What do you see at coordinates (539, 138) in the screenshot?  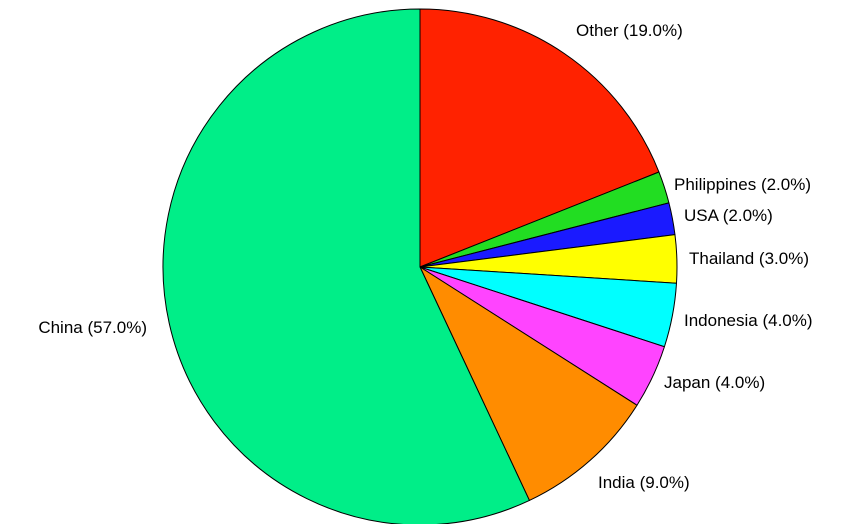 I see `pie-slice-other` at bounding box center [539, 138].